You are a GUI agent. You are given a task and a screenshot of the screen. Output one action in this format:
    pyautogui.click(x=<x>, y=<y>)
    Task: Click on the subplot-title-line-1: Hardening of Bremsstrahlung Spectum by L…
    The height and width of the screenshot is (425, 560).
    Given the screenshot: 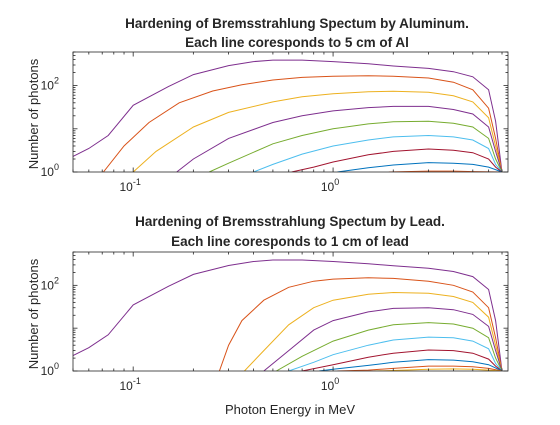 What is the action you would take?
    pyautogui.click(x=290, y=221)
    